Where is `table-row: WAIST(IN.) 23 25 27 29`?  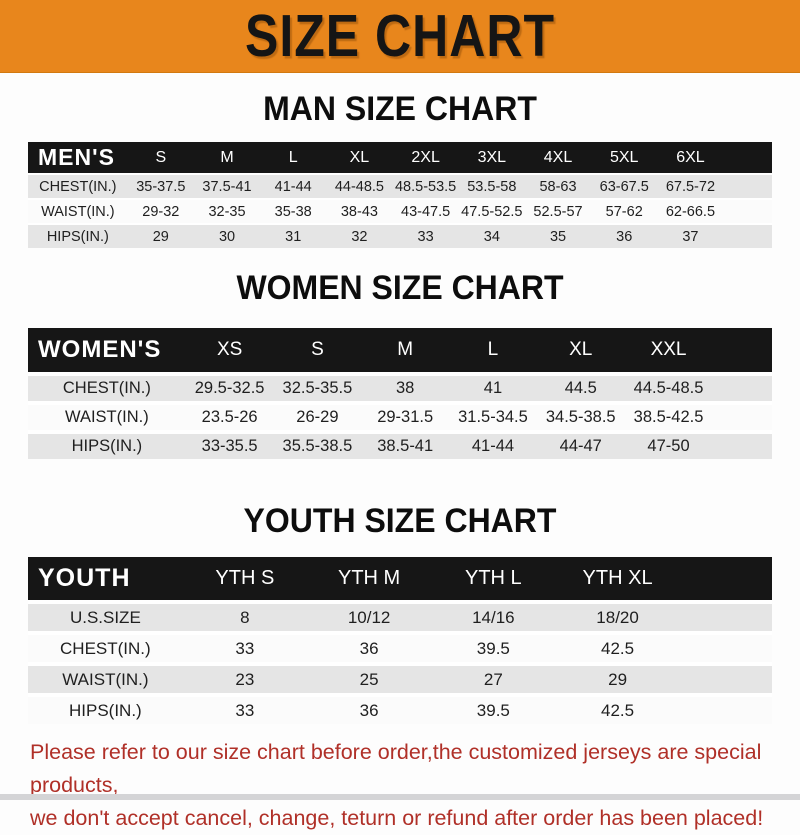 table-row: WAIST(IN.) 23 25 27 29 is located at coordinates (400, 679).